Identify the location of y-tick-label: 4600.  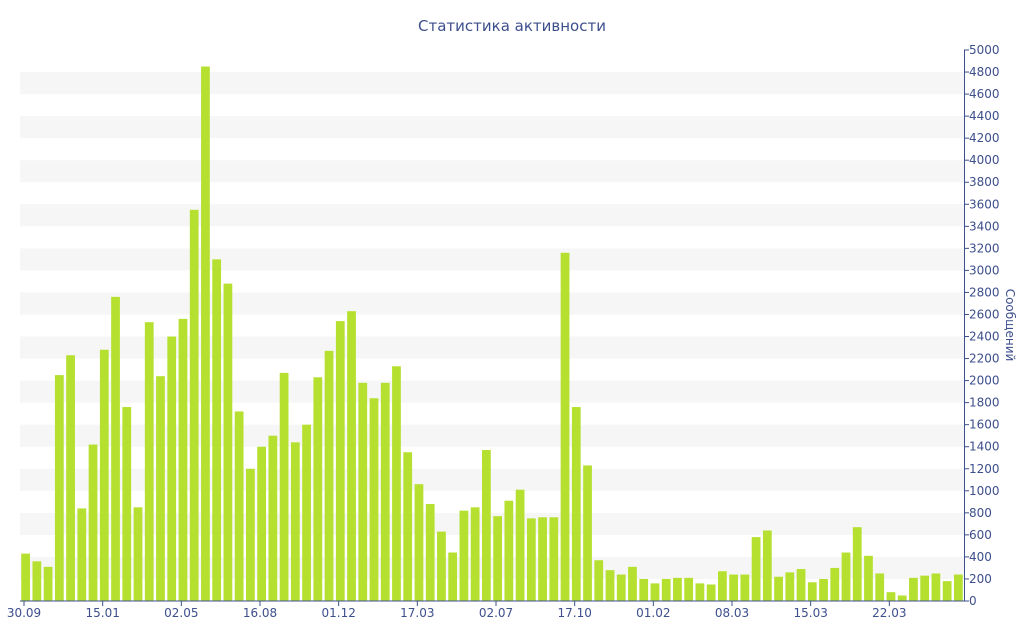
(984, 94).